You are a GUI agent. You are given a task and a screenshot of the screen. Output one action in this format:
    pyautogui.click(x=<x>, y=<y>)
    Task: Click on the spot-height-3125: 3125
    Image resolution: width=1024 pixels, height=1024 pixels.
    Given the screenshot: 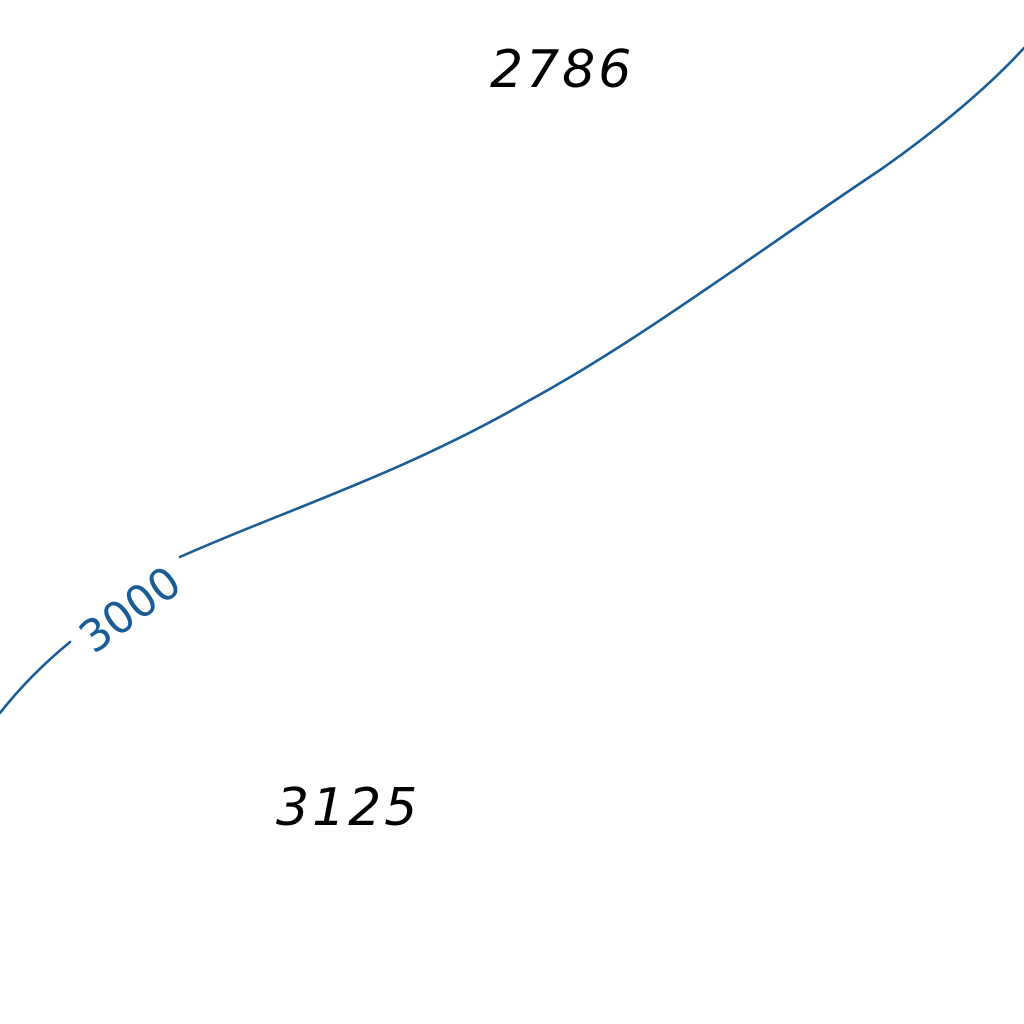 What is the action you would take?
    pyautogui.click(x=348, y=808)
    